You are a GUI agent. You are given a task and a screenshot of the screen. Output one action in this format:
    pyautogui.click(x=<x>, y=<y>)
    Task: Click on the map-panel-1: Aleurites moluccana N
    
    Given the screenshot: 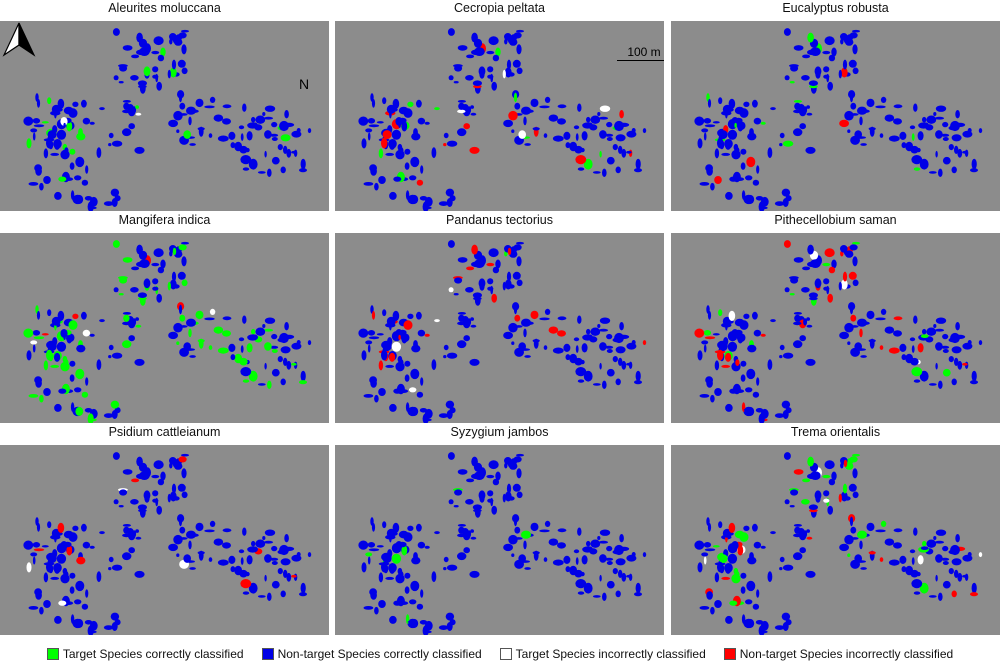 What is the action you would take?
    pyautogui.click(x=164, y=105)
    